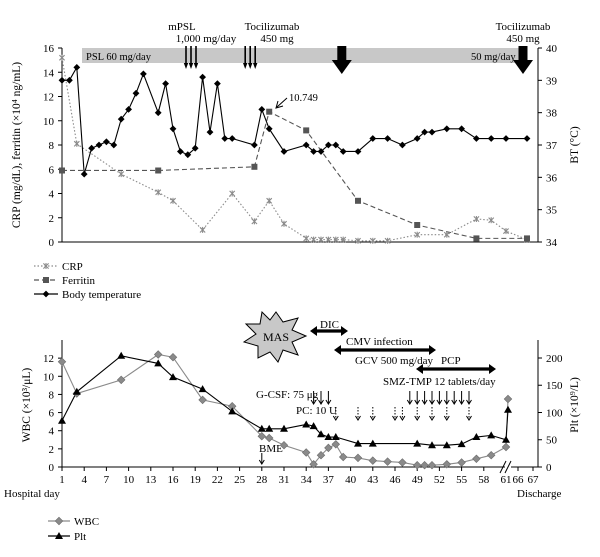  What do you see at coordinates (49, 122) in the screenshot?
I see `top-left-tick-label: 10` at bounding box center [49, 122].